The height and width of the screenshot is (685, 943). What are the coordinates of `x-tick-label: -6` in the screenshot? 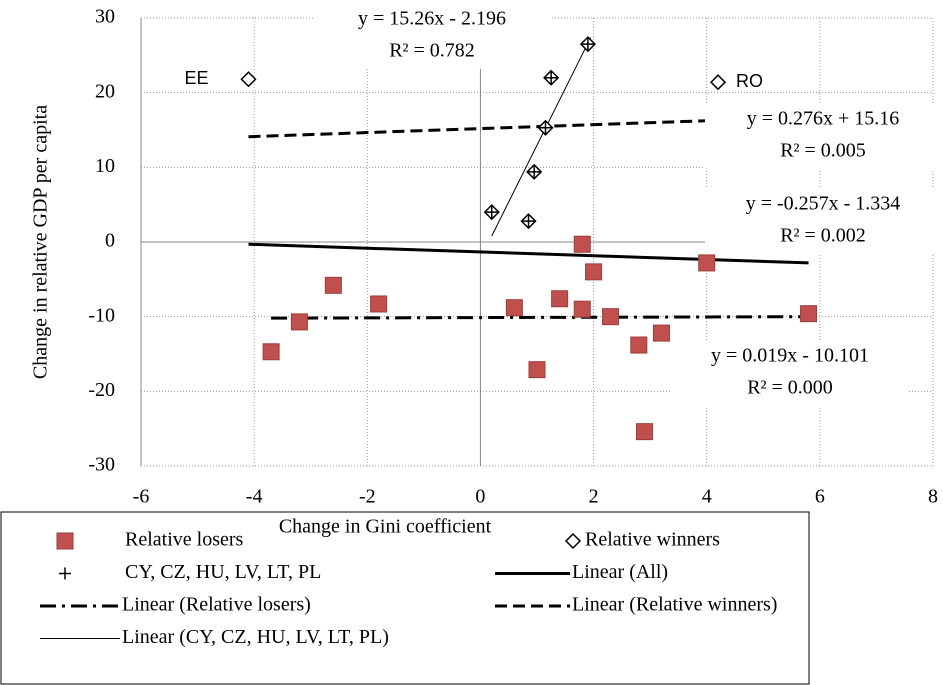 It's located at (141, 497).